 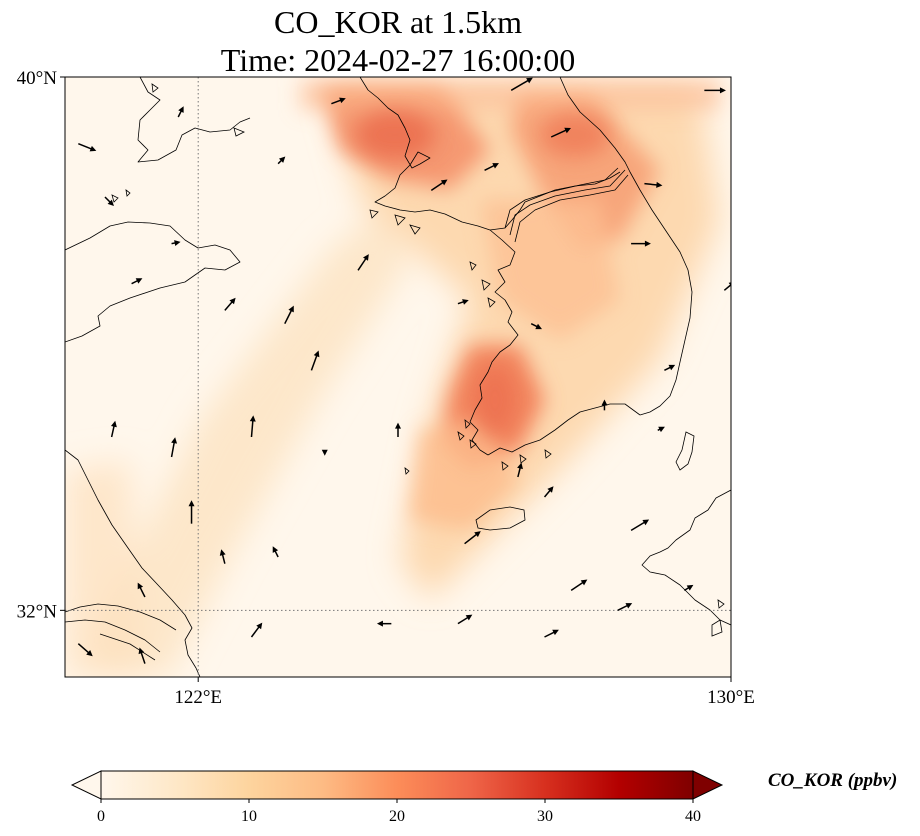 I want to click on coastline-dmz-lines, so click(x=566, y=205).